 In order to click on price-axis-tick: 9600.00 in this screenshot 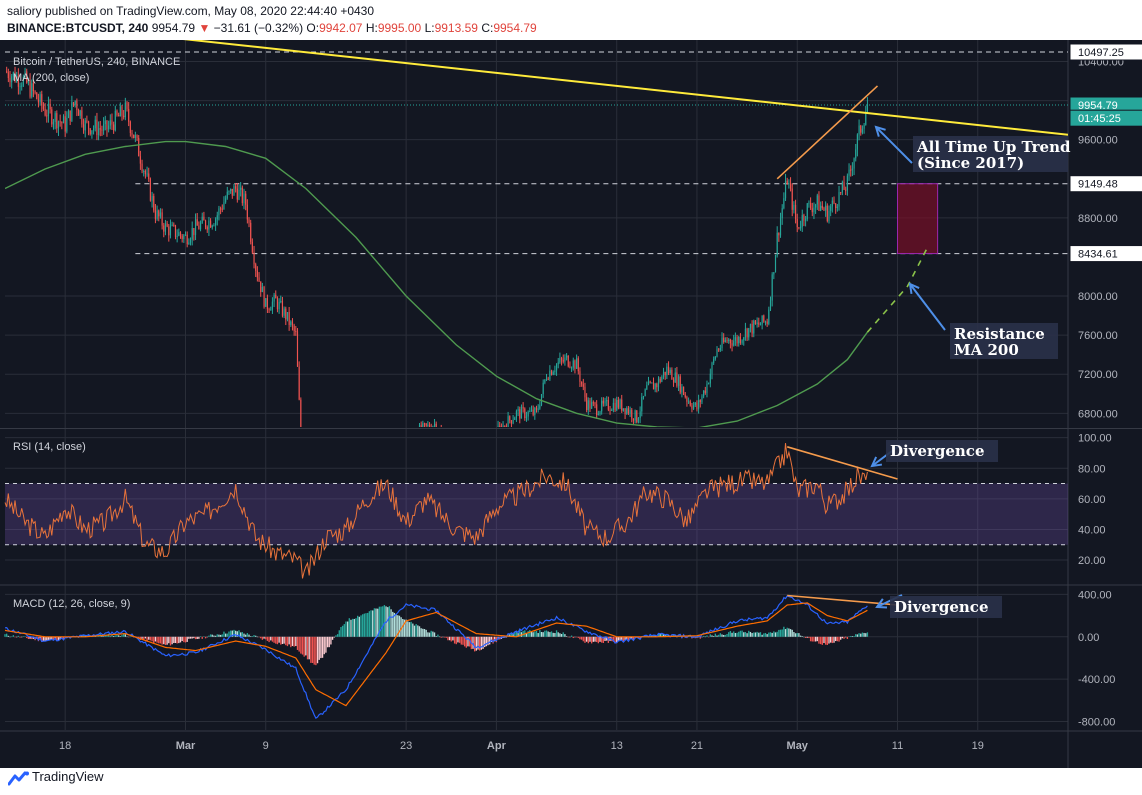, I will do `click(1098, 141)`.